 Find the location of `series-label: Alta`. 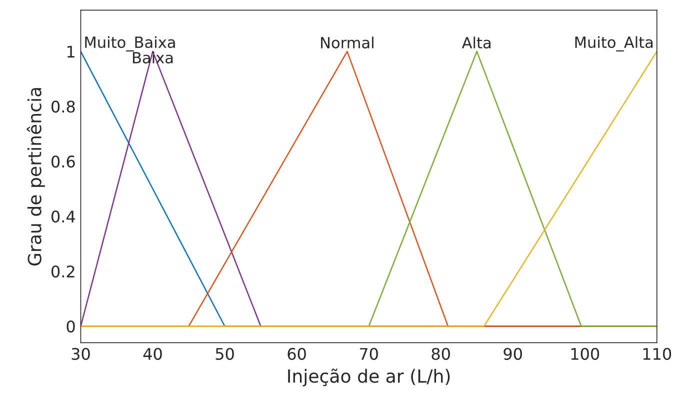

series-label: Alta is located at coordinates (476, 42).